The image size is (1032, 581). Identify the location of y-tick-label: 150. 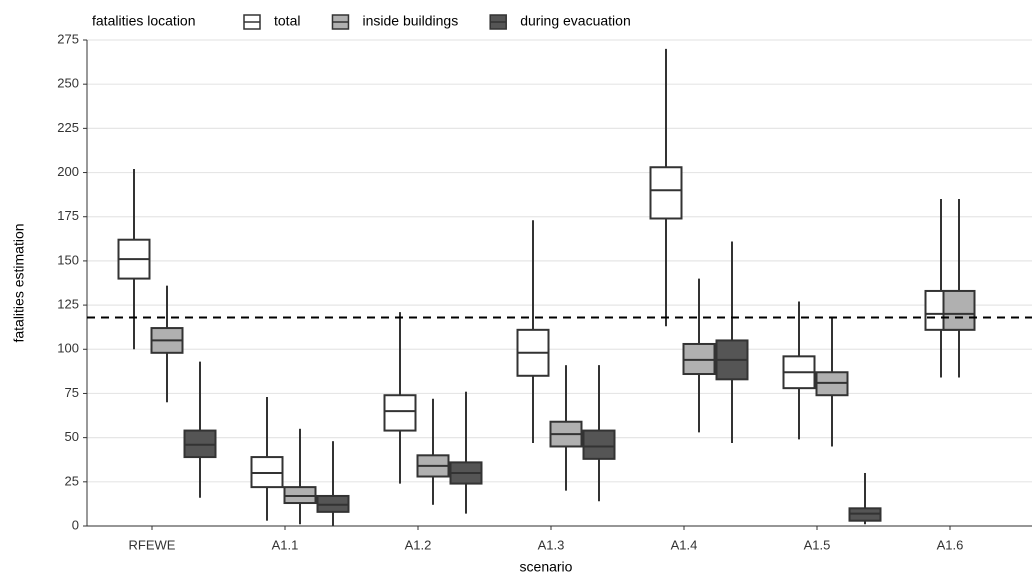
(68, 259).